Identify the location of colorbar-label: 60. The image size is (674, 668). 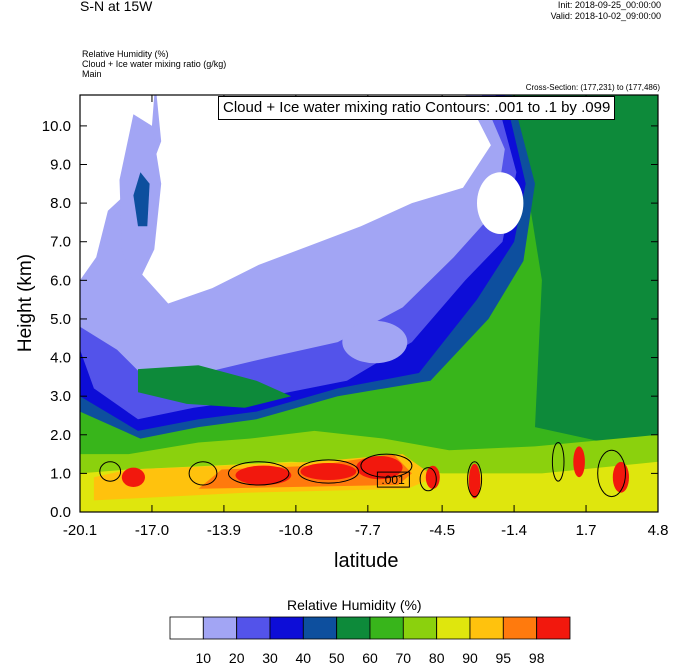
(370, 658).